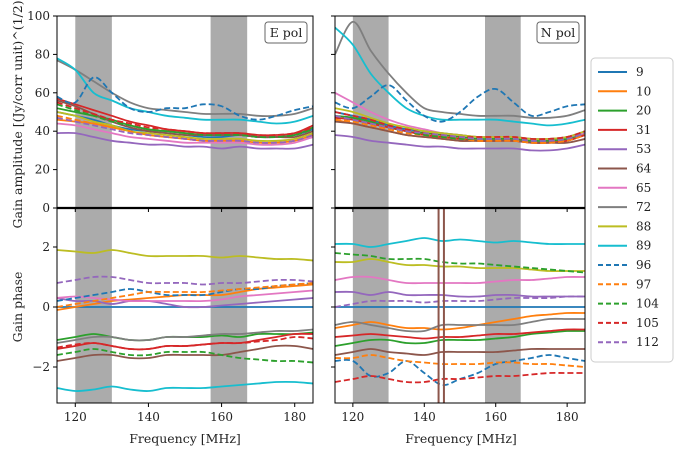 The image size is (678, 449). I want to click on panel-N-amp-series, so click(460, 86).